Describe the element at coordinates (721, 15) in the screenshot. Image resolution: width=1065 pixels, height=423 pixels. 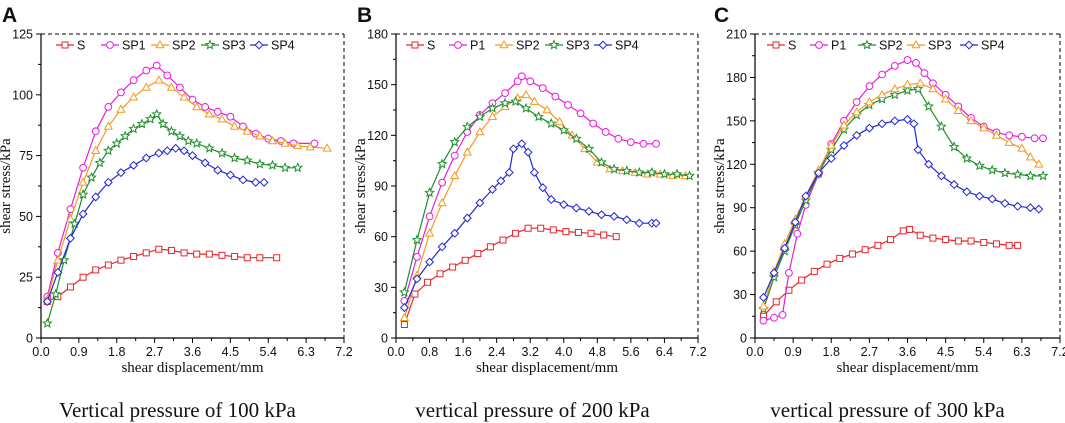
I see `panel-label: C` at that location.